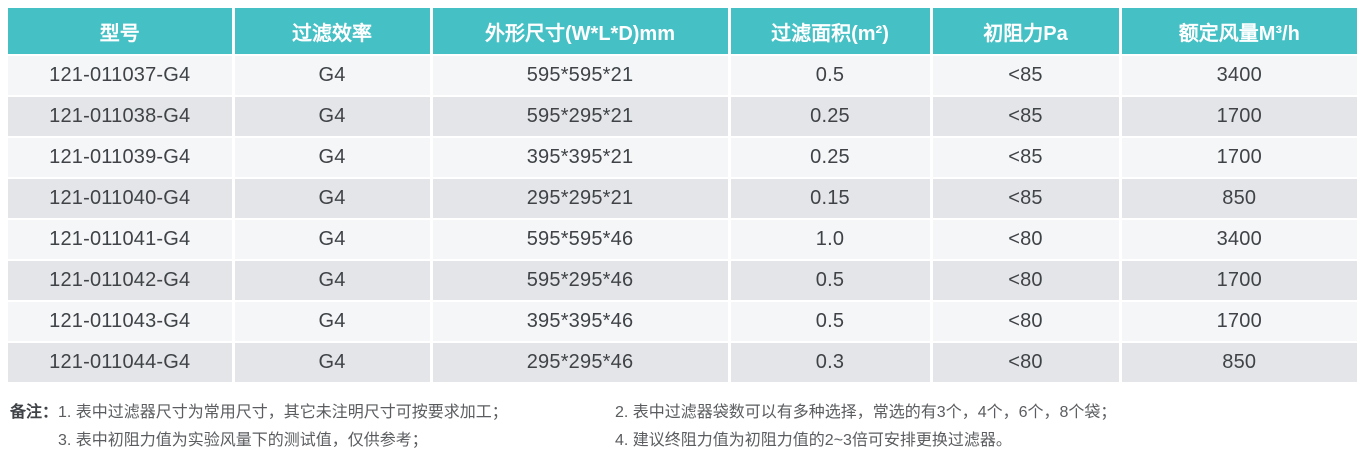  Describe the element at coordinates (333, 32) in the screenshot. I see `col-header-filtration-efficiency: 过滤效率` at that location.